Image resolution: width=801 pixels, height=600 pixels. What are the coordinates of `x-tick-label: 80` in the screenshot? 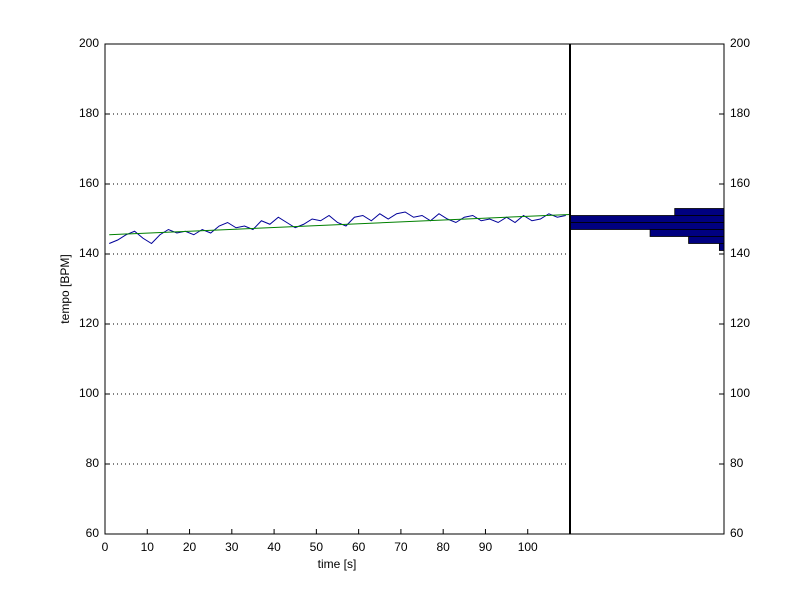 It's located at (444, 547).